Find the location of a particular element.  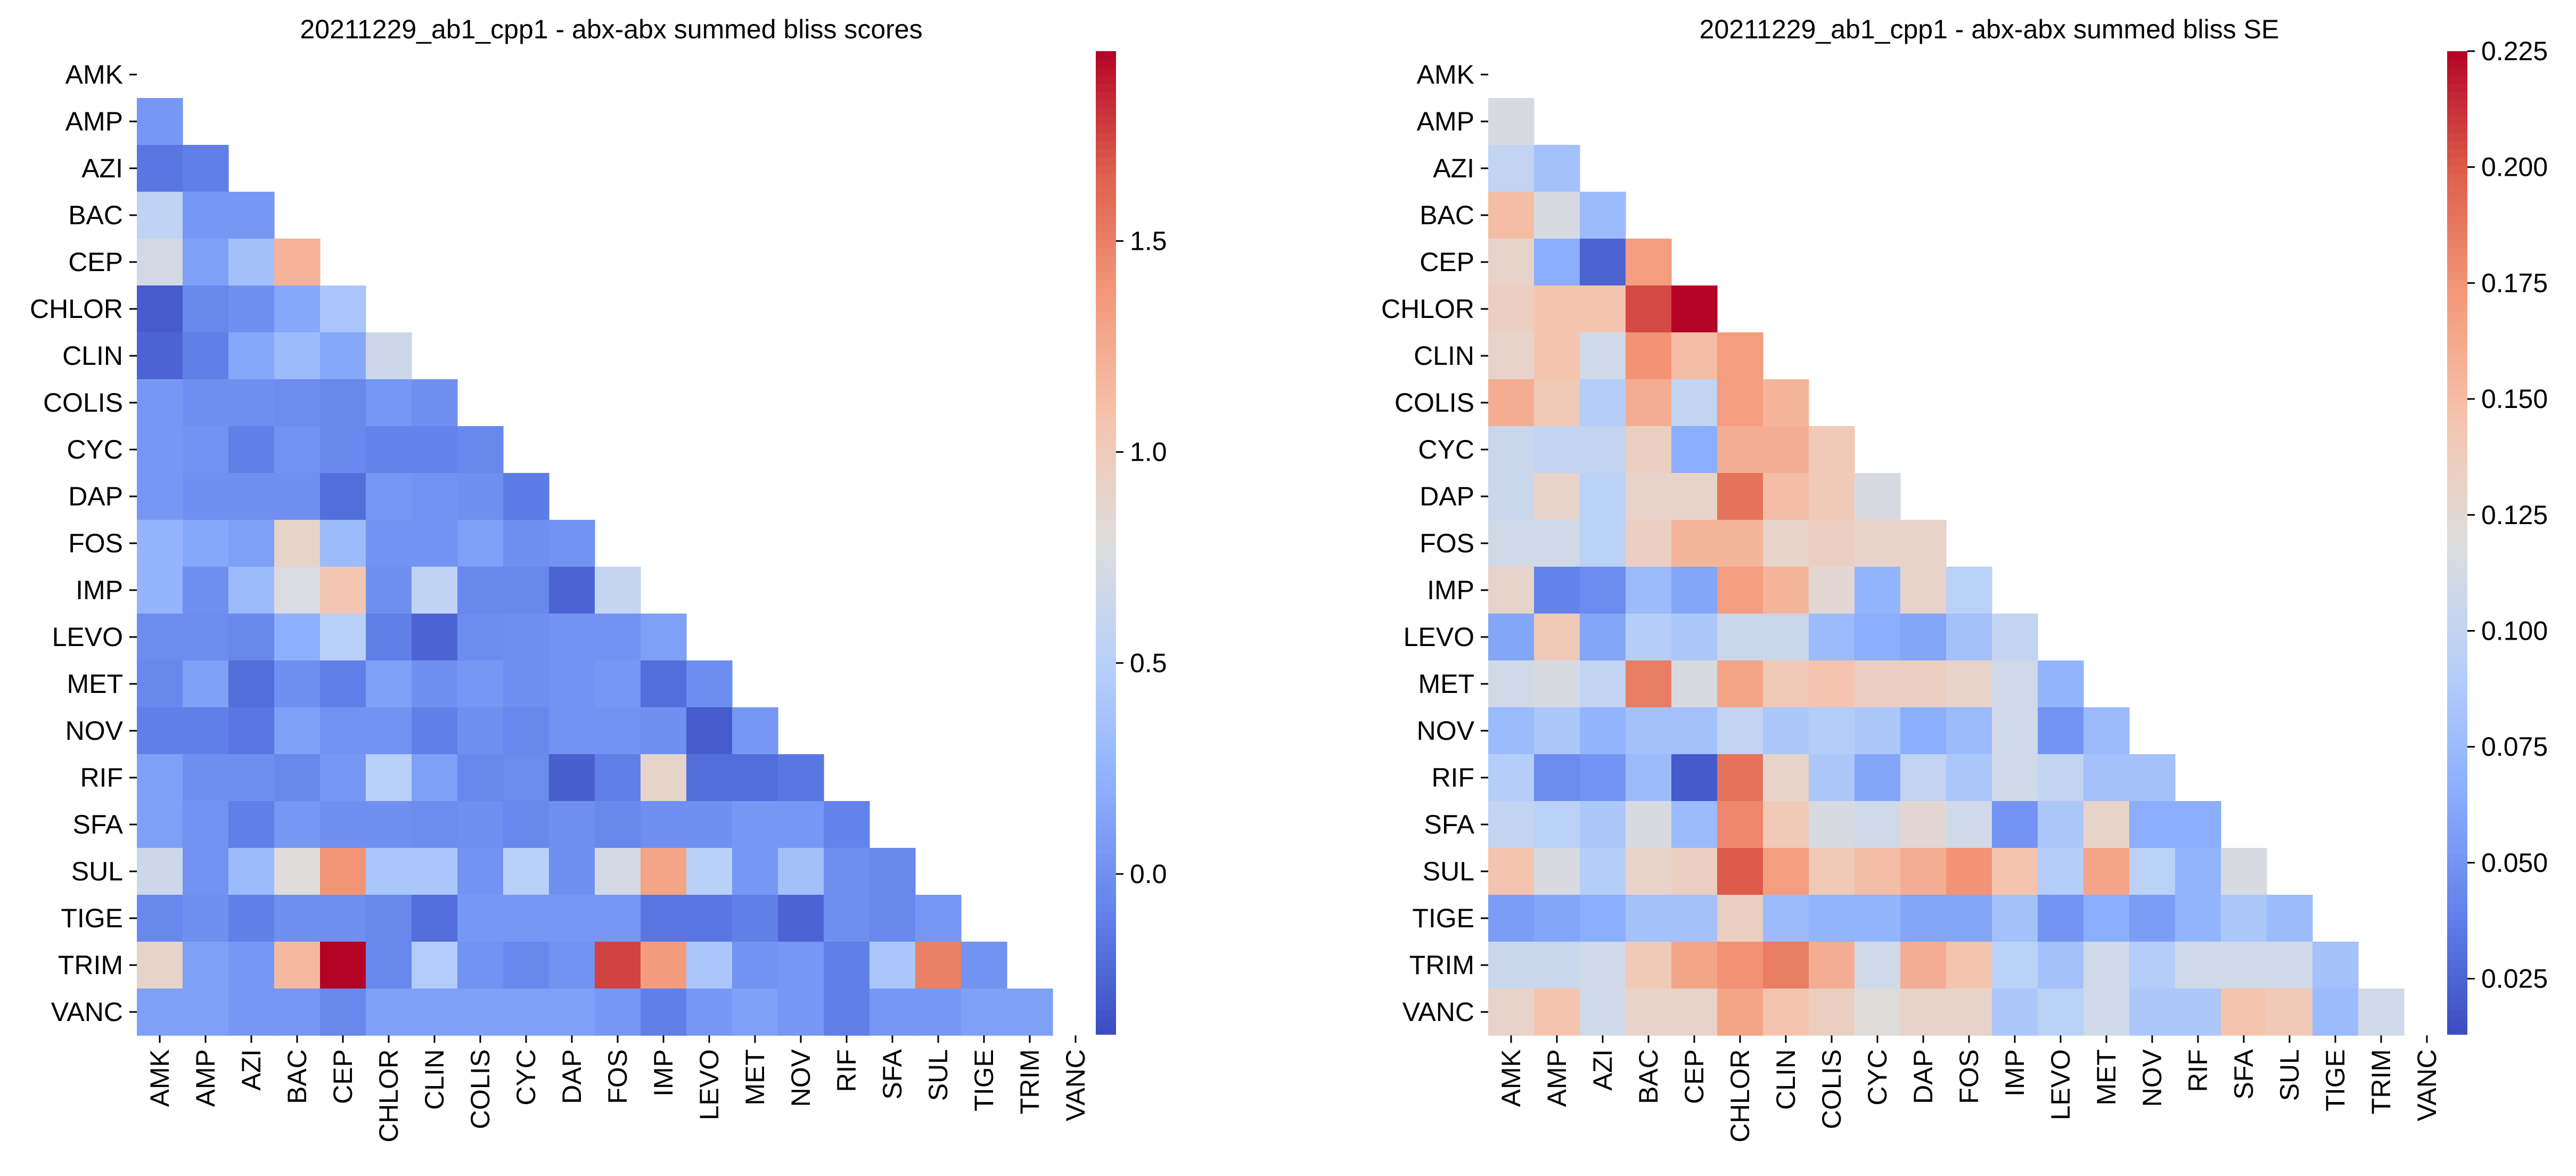

y-tick-label: CHLOR is located at coordinates (1427, 309).